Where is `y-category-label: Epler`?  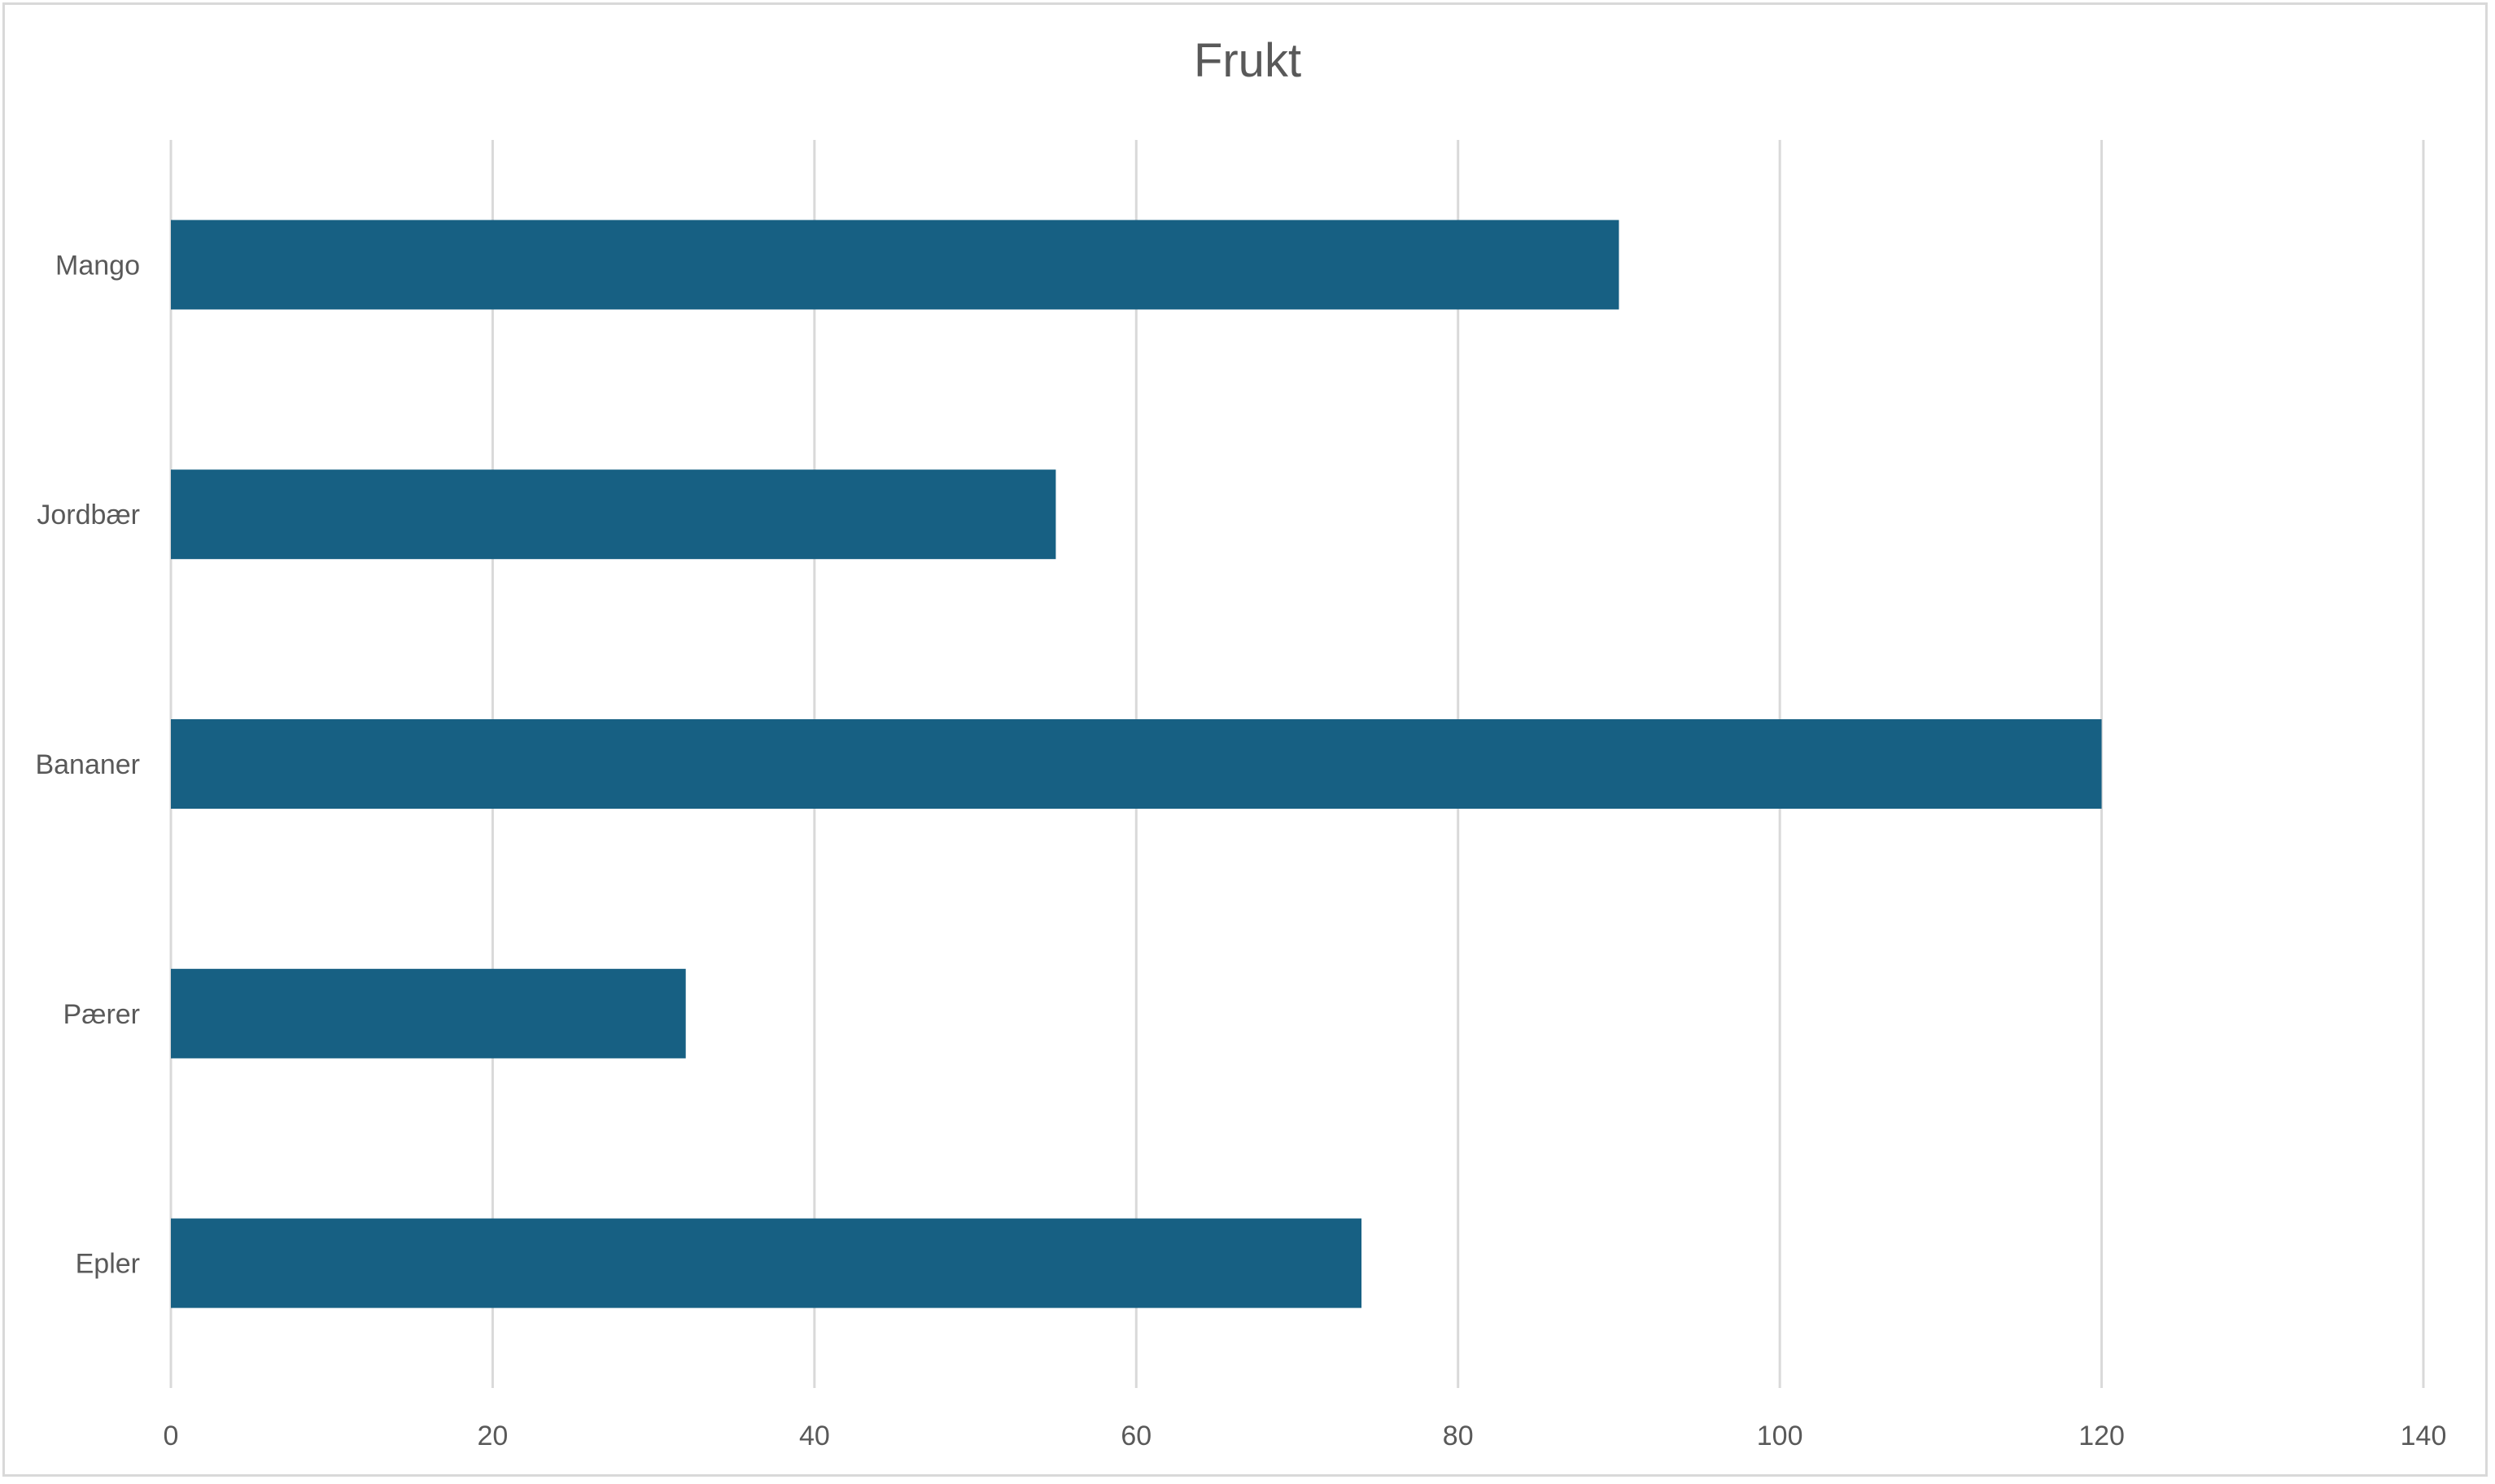
y-category-label: Epler is located at coordinates (108, 1265).